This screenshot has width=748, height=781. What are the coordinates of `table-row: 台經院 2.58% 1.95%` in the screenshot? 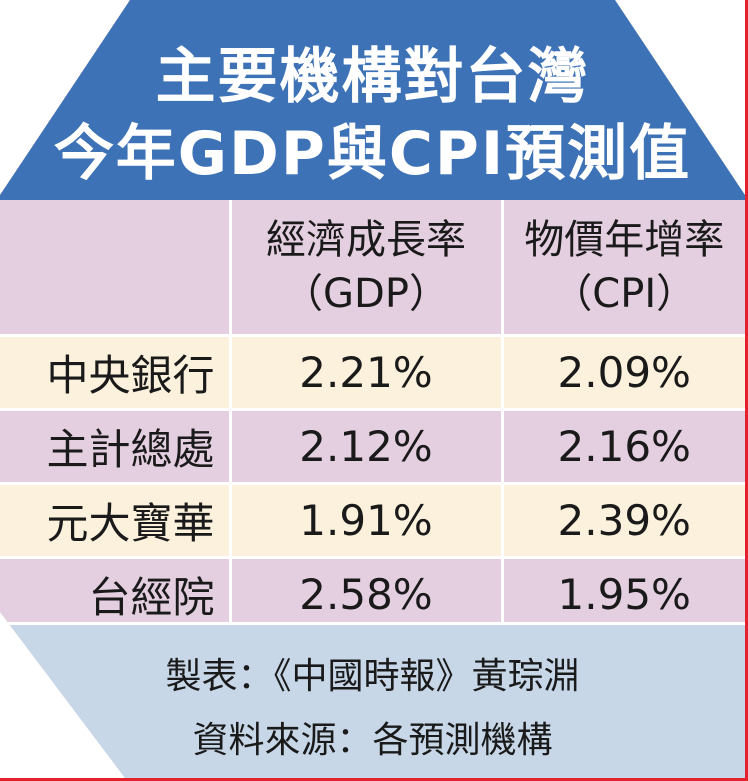 It's located at (372, 593).